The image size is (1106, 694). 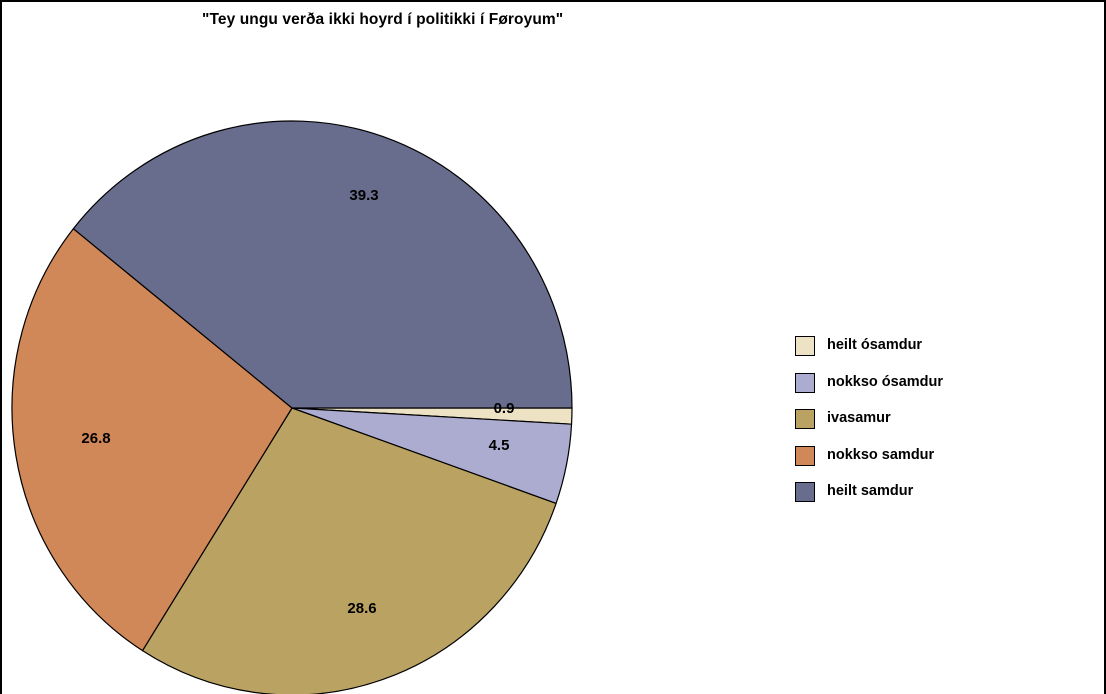 I want to click on slice-value-label: 26.8, so click(x=95, y=438).